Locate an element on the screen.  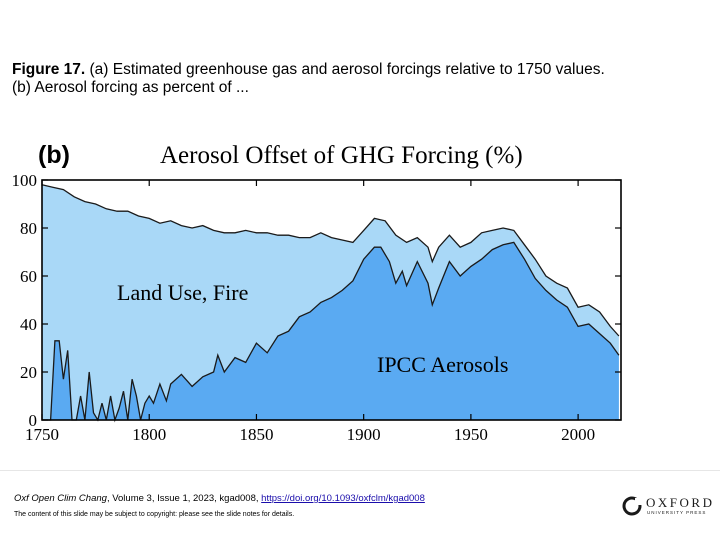
footer-divider is located at coordinates (360, 470).